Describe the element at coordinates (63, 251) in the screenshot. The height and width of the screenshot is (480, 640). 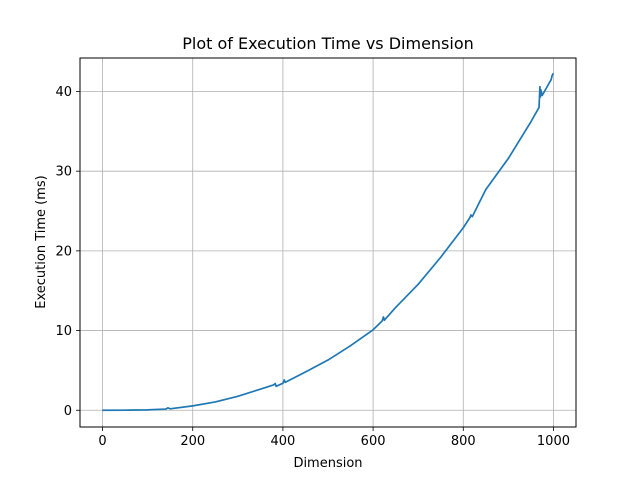
I see `y-tick-label: 20` at that location.